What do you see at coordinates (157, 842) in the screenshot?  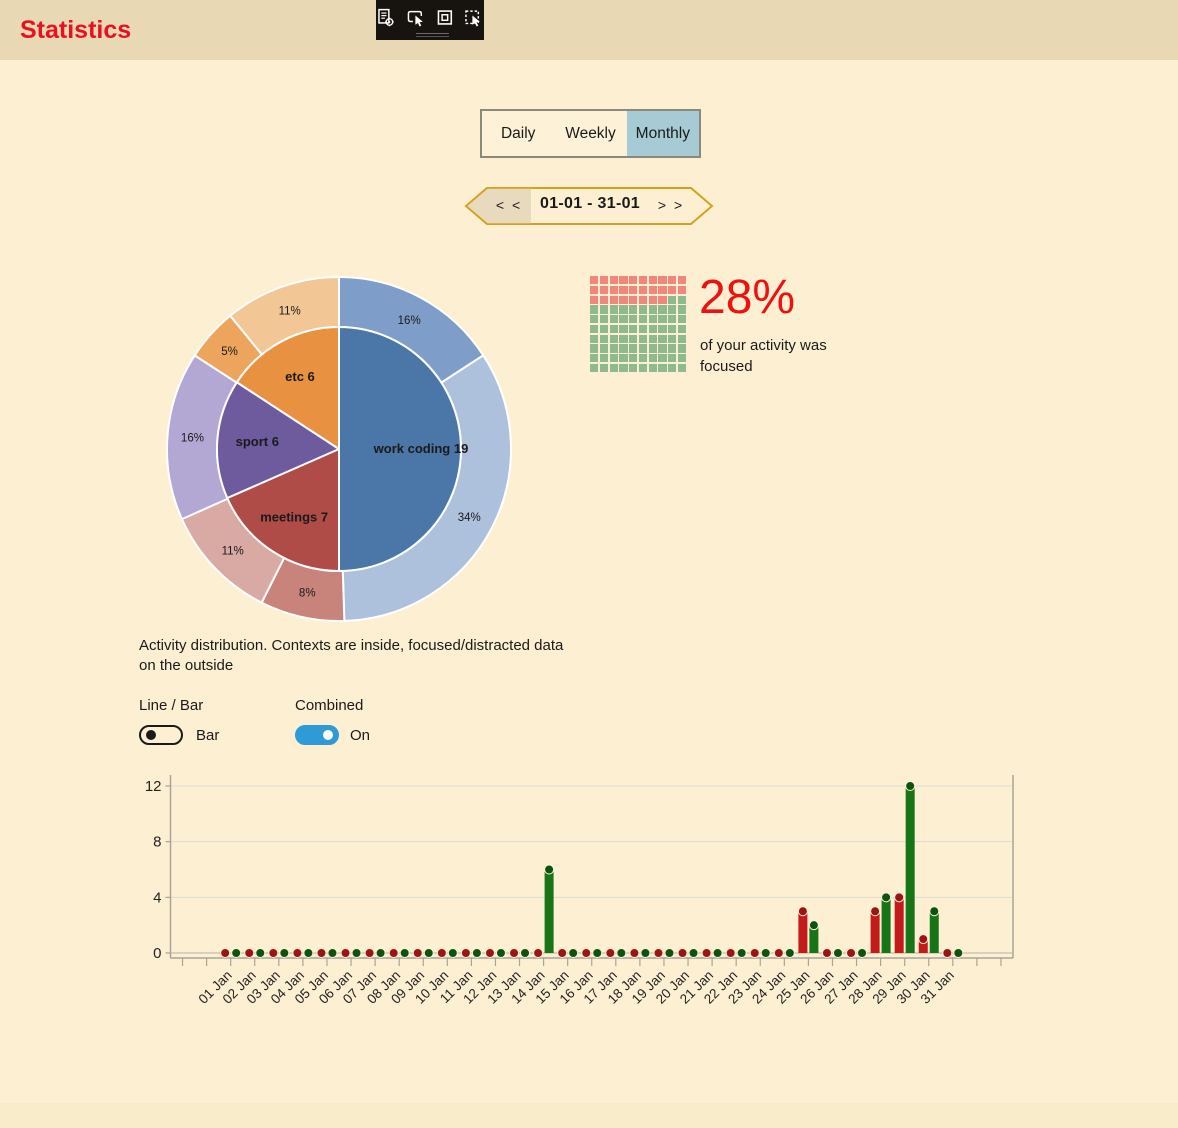 I see `y-tick-label: 8` at bounding box center [157, 842].